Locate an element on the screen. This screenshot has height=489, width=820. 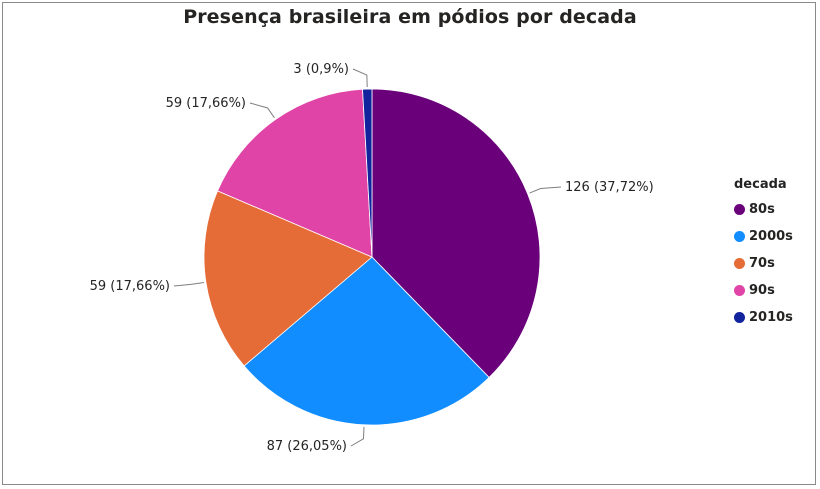
legend-item-2010s: 2010s is located at coordinates (763, 317).